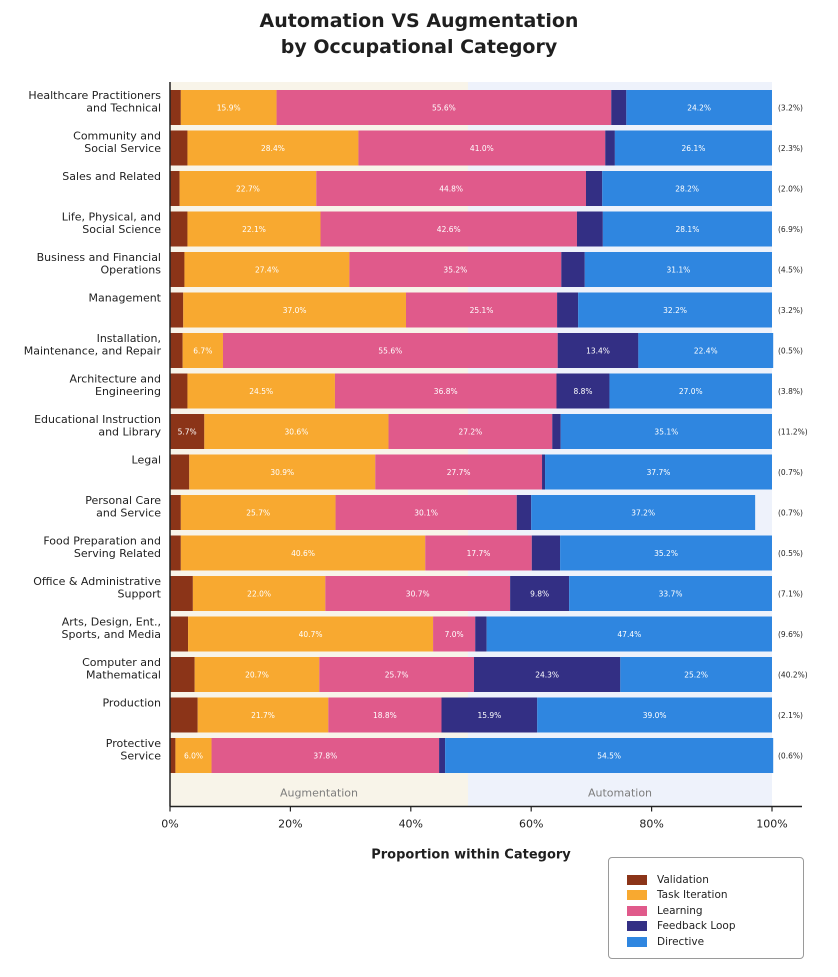 This screenshot has width=838, height=977. Describe the element at coordinates (140, 594) in the screenshot. I see `category-label-line: Support` at that location.